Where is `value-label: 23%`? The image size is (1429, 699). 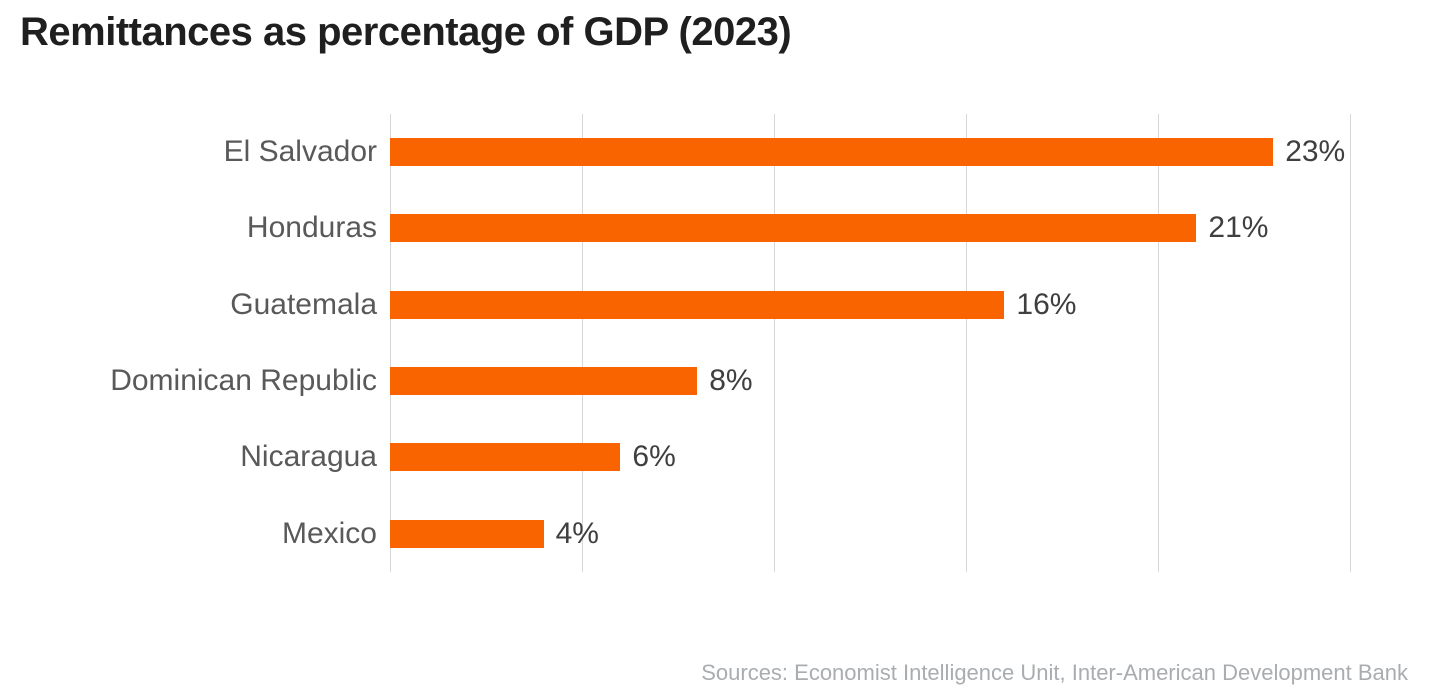
value-label: 23% is located at coordinates (1315, 152).